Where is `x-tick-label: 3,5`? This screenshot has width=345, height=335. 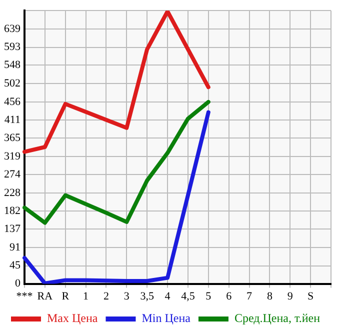 x-tick-label: 3,5 is located at coordinates (147, 296).